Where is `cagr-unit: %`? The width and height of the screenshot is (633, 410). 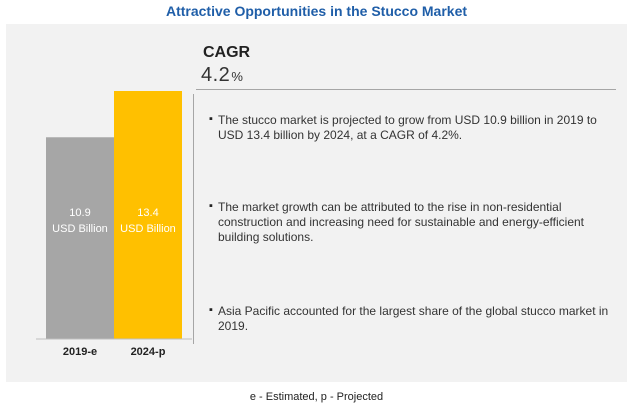
cagr-unit: % is located at coordinates (237, 76).